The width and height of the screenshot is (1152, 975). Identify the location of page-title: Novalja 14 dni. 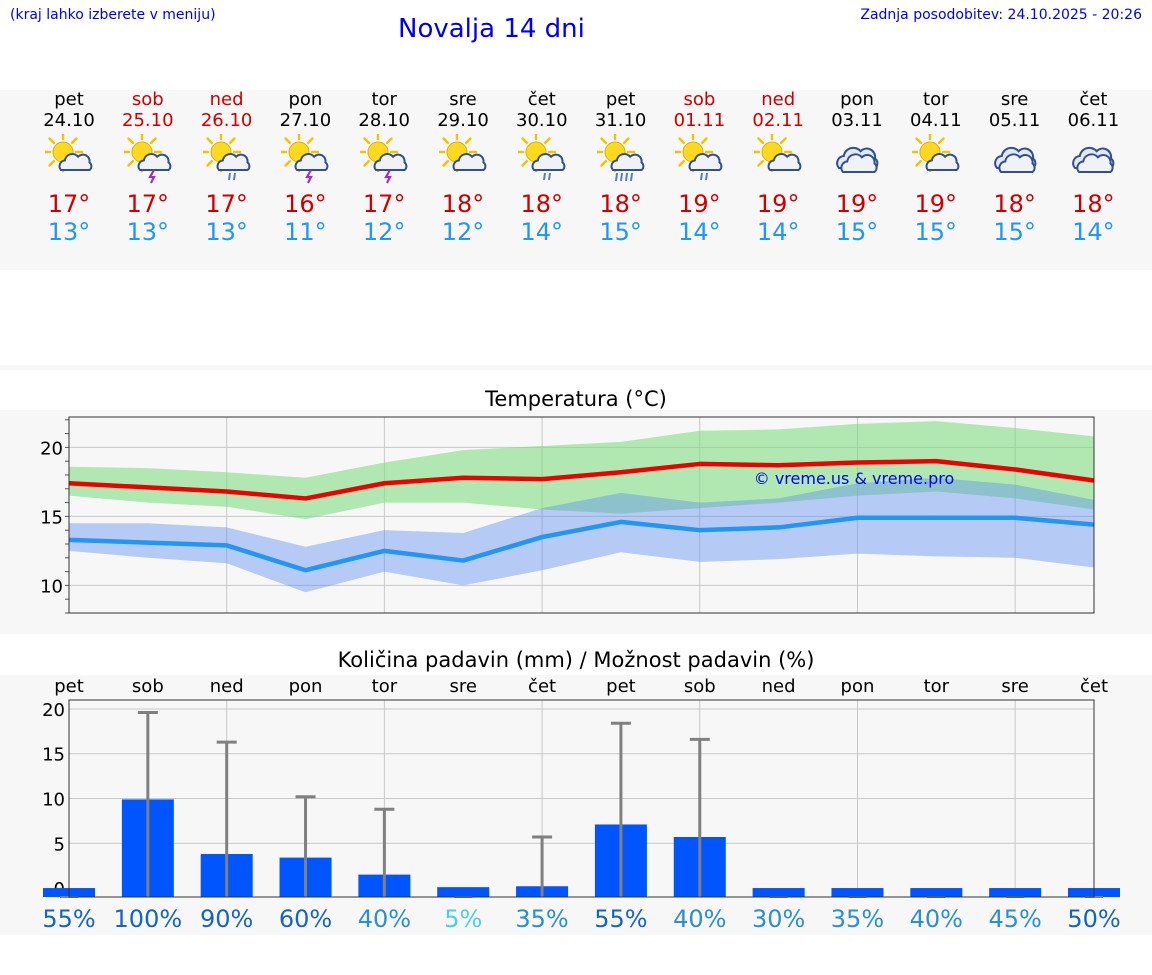
(491, 29).